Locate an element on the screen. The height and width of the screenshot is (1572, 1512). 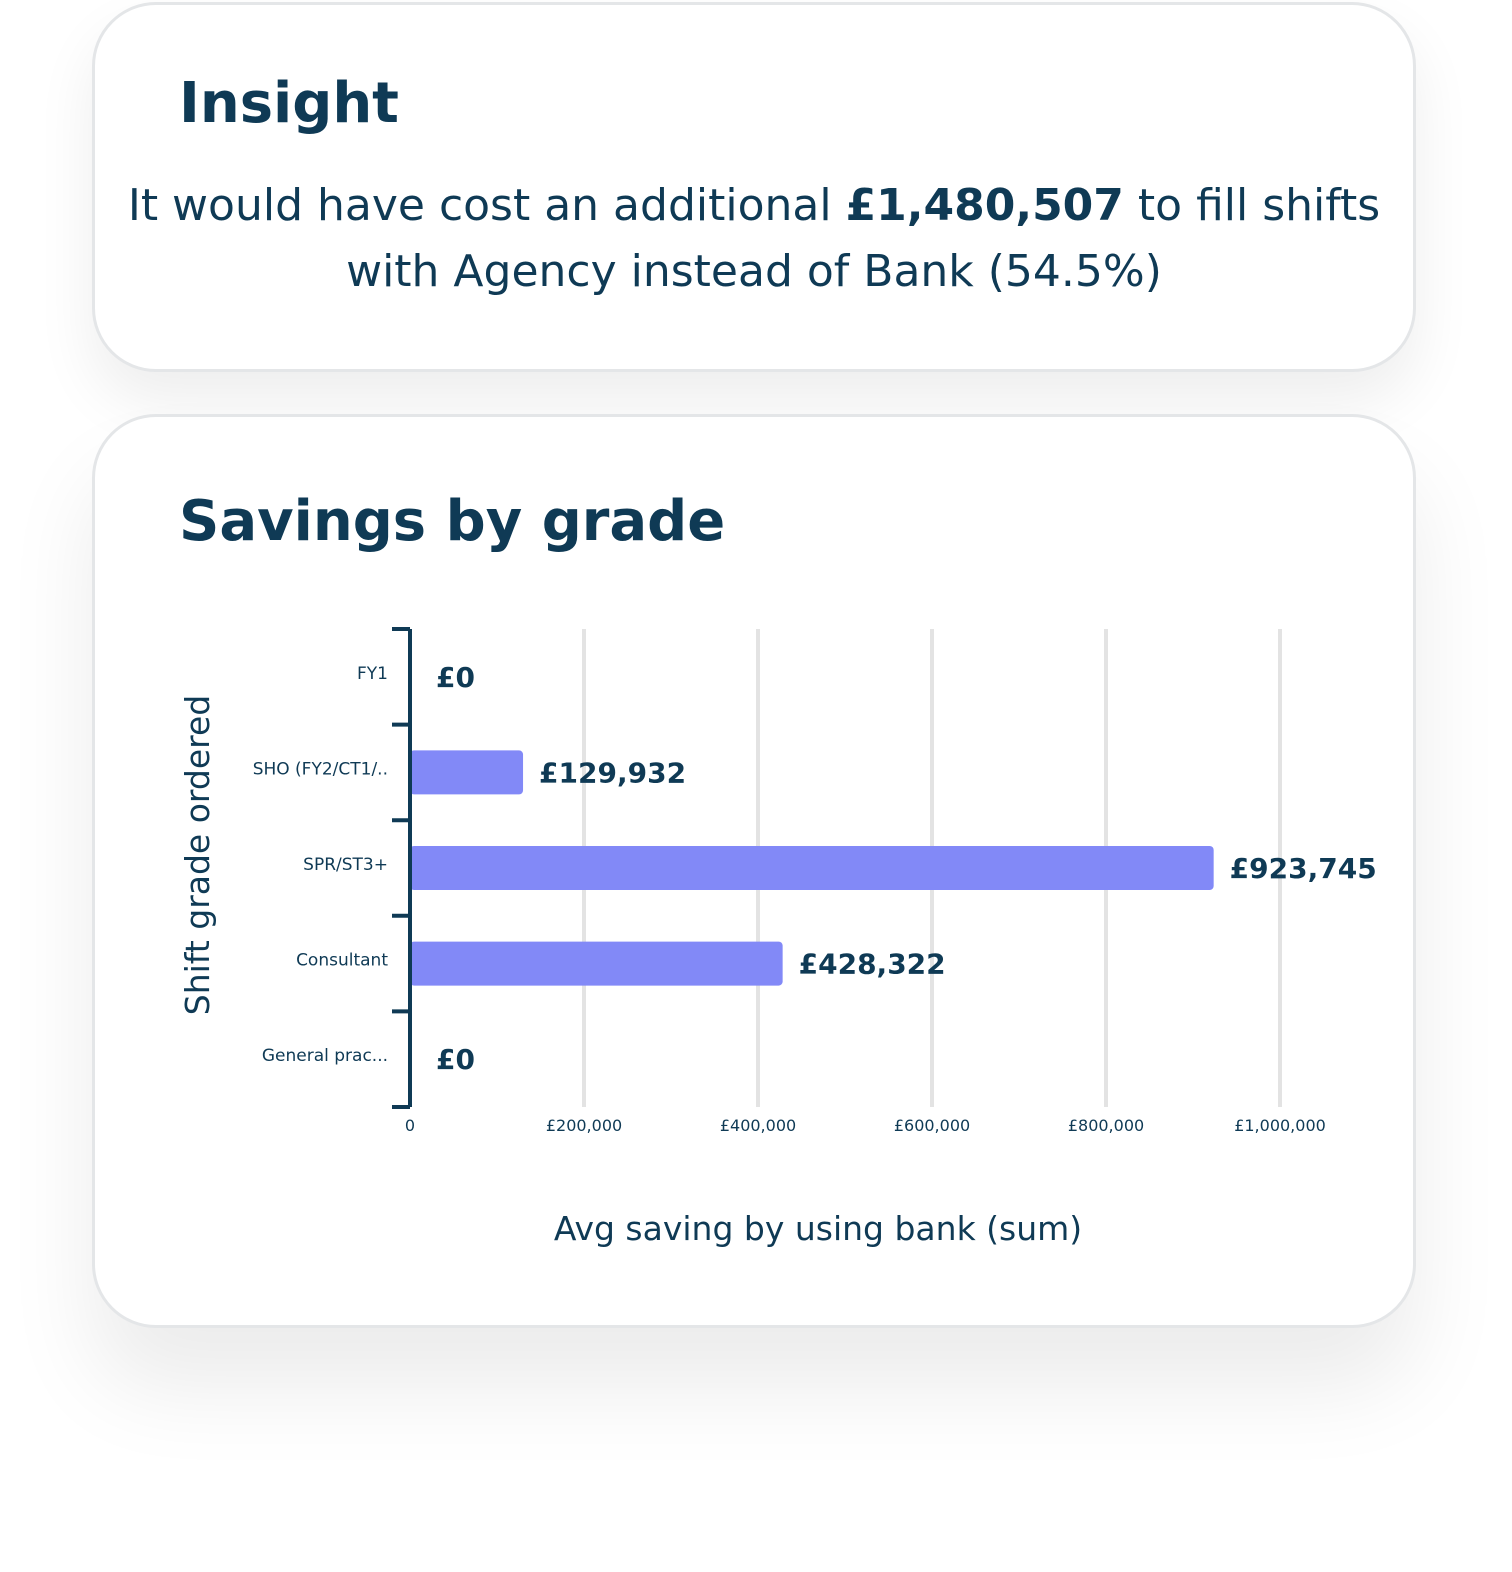
x-tick-label: £1,000,000 is located at coordinates (1280, 1125).